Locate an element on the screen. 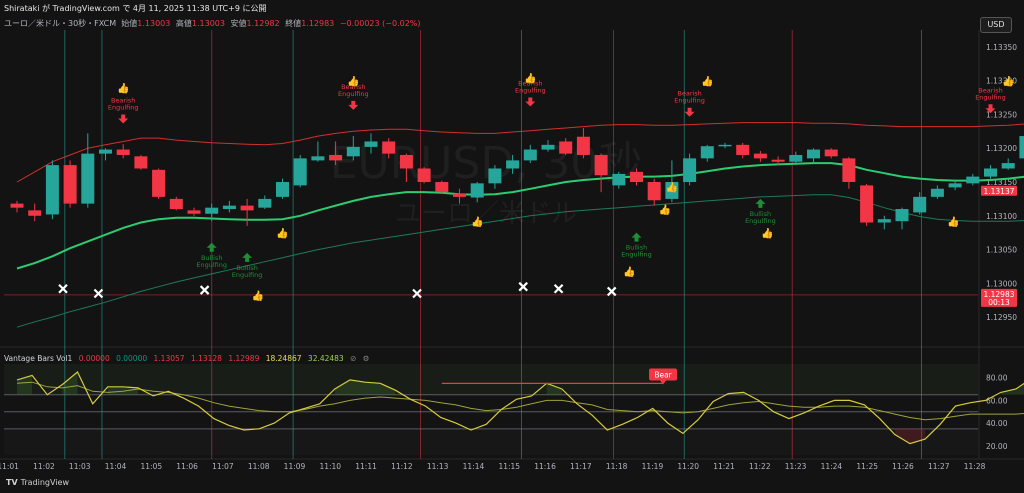  oscillator-tick-label: 20.00 is located at coordinates (997, 446).